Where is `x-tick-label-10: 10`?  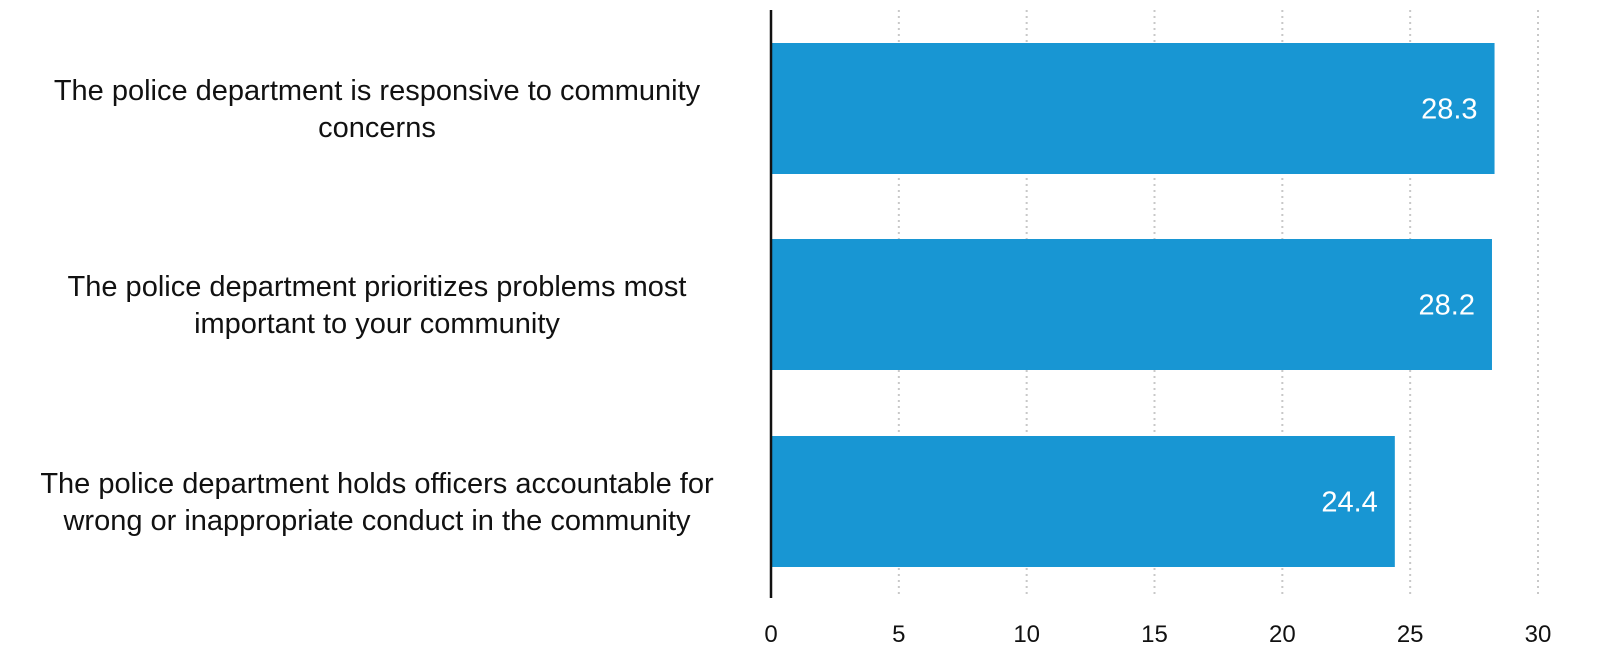
x-tick-label-10: 10 is located at coordinates (1026, 634).